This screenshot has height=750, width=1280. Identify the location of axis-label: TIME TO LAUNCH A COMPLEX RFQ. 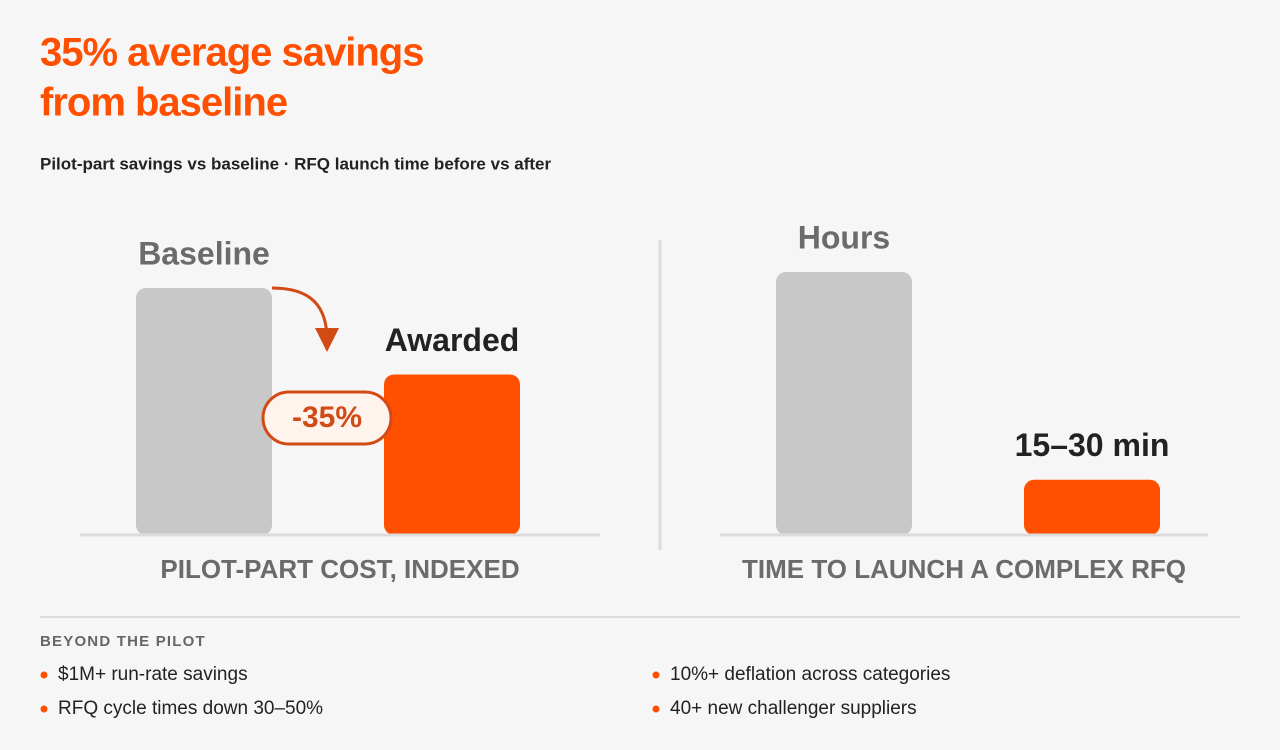
(964, 569).